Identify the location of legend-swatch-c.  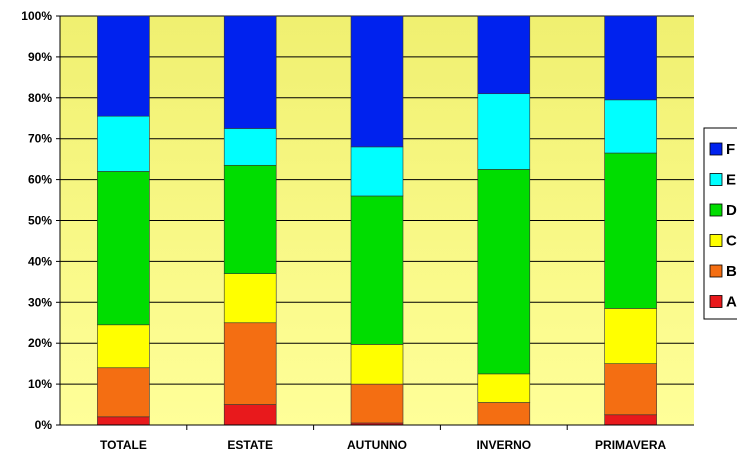
(716, 240).